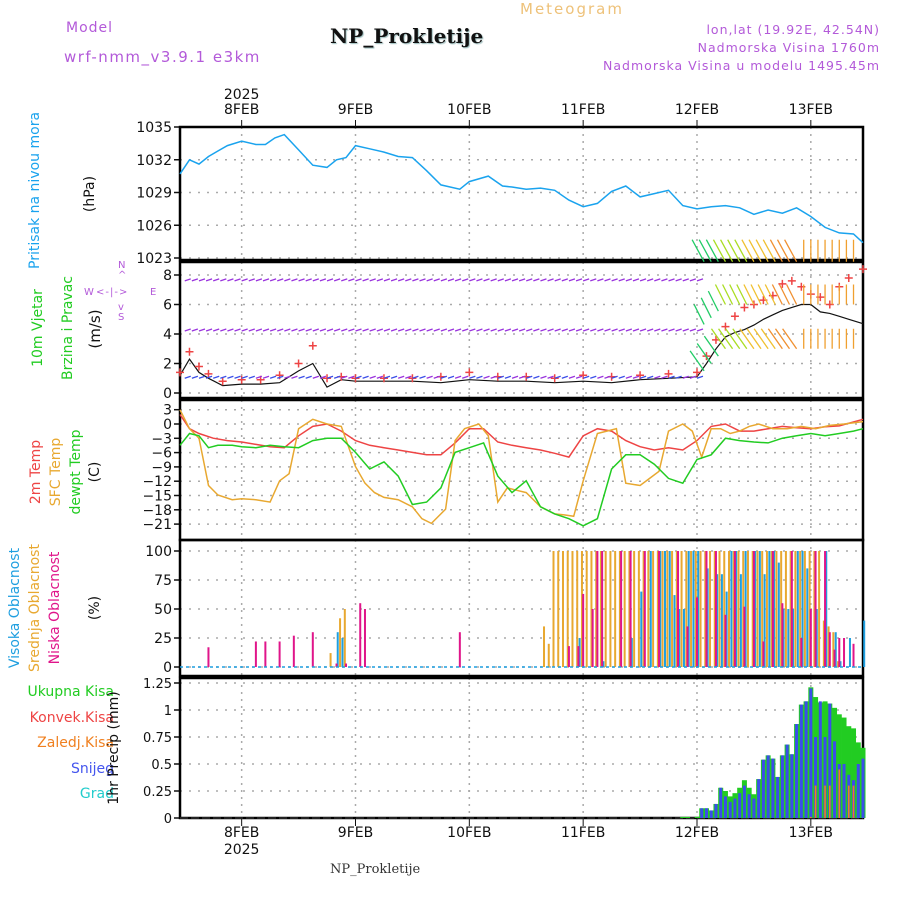 This screenshot has height=900, width=900. What do you see at coordinates (854, 773) in the screenshot?
I see `total-precip-bar` at bounding box center [854, 773].